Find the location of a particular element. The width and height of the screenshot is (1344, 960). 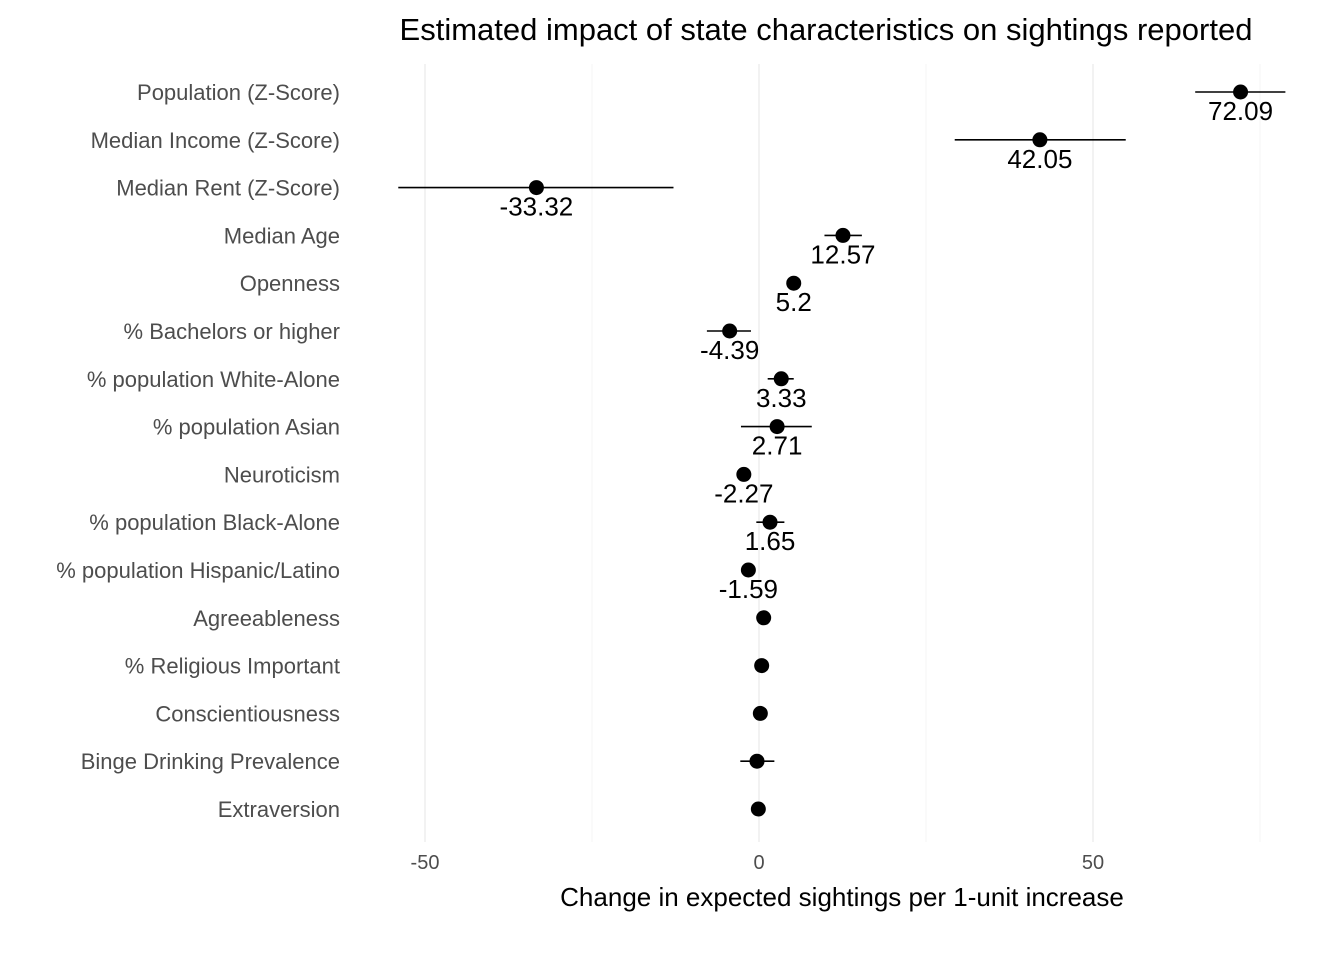

category-label: Binge Drinking Prevalence is located at coordinates (210, 761).